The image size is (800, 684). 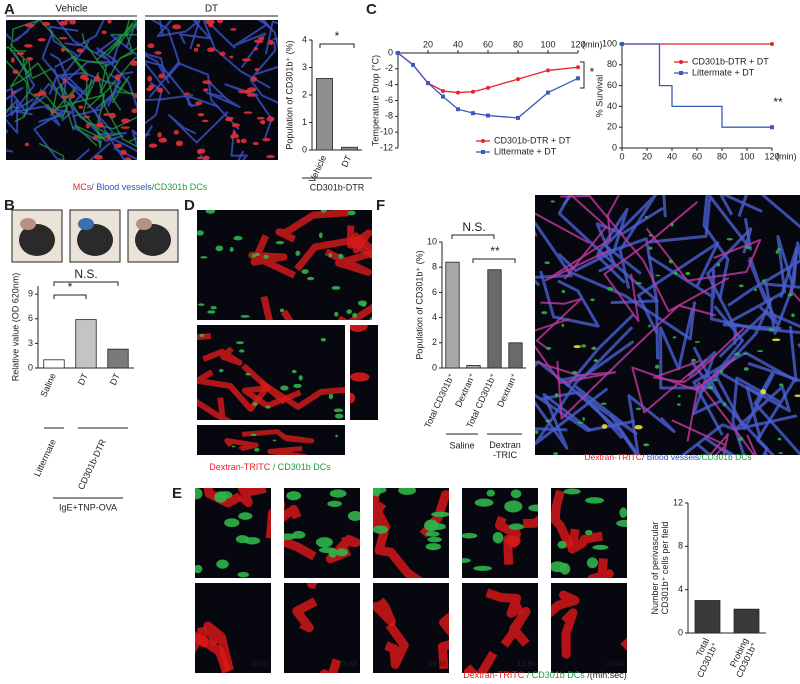 What do you see at coordinates (461, 445) in the screenshot?
I see `group-label: Saline` at bounding box center [461, 445].